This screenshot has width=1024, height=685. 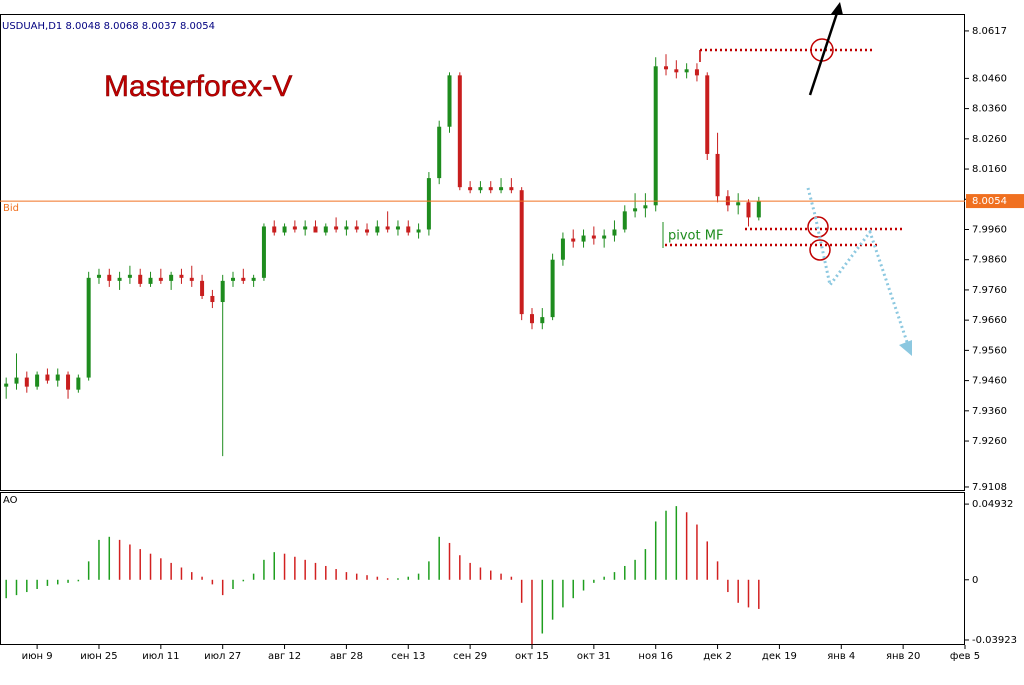 What do you see at coordinates (995, 201) in the screenshot?
I see `bid-price-box` at bounding box center [995, 201].